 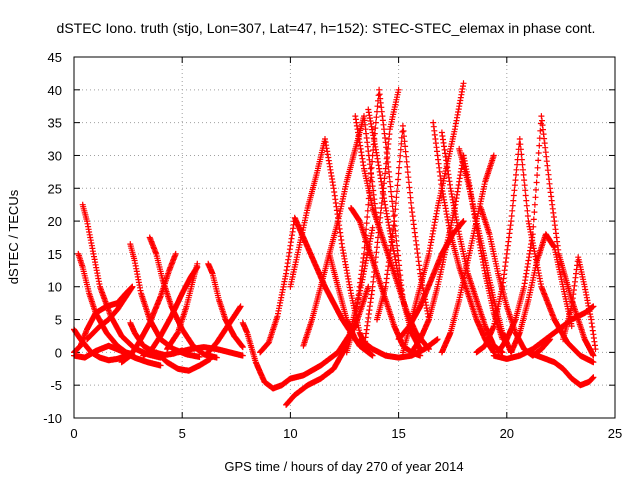 What do you see at coordinates (290, 433) in the screenshot?
I see `x-tick-label: 10` at bounding box center [290, 433].